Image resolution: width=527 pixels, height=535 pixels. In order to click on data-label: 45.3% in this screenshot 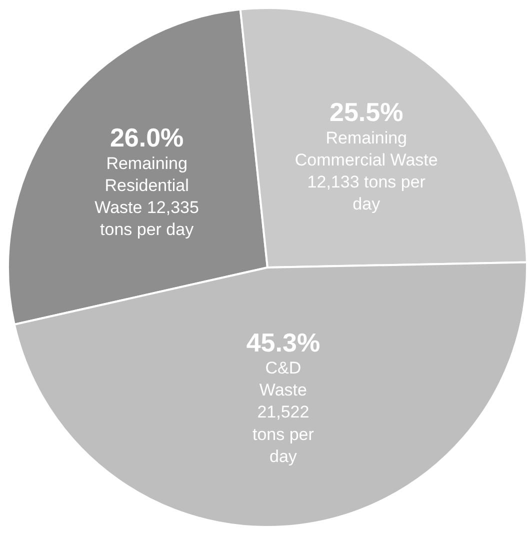, I will do `click(283, 342)`.